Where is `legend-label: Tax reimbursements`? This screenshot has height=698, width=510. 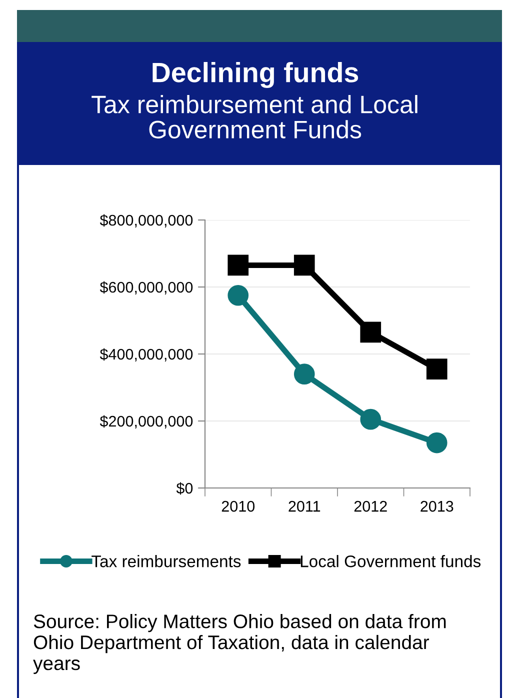
legend-label: Tax reimbursements is located at coordinates (166, 561).